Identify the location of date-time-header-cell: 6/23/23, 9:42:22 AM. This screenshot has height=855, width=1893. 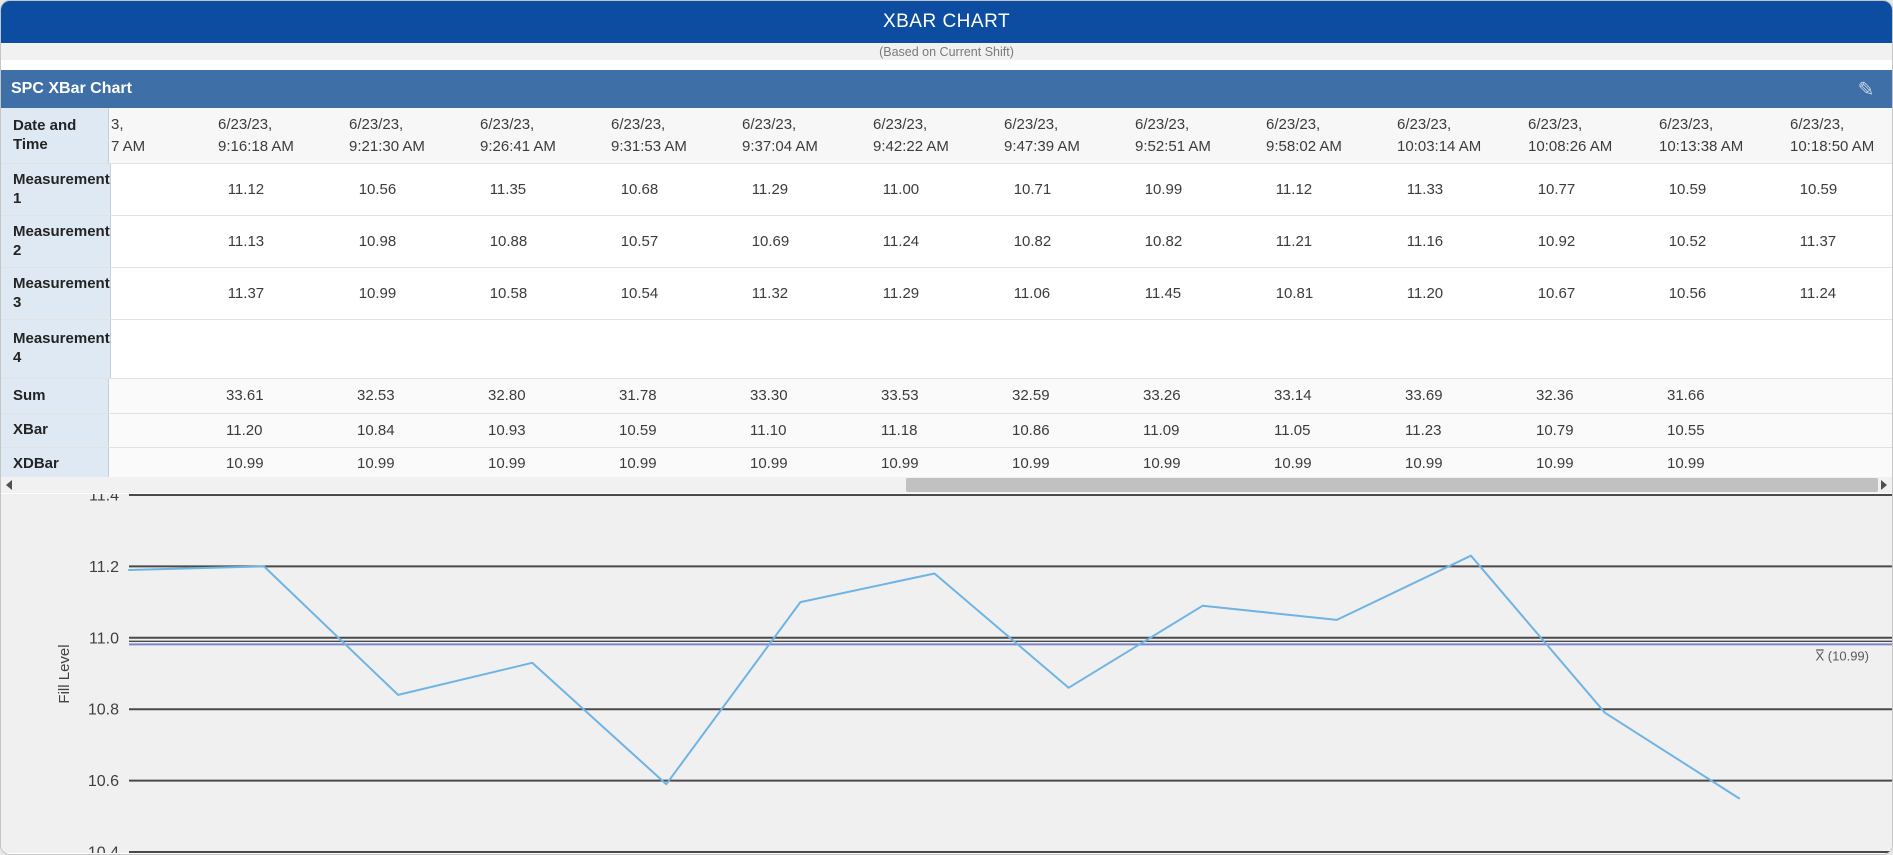
(911, 135).